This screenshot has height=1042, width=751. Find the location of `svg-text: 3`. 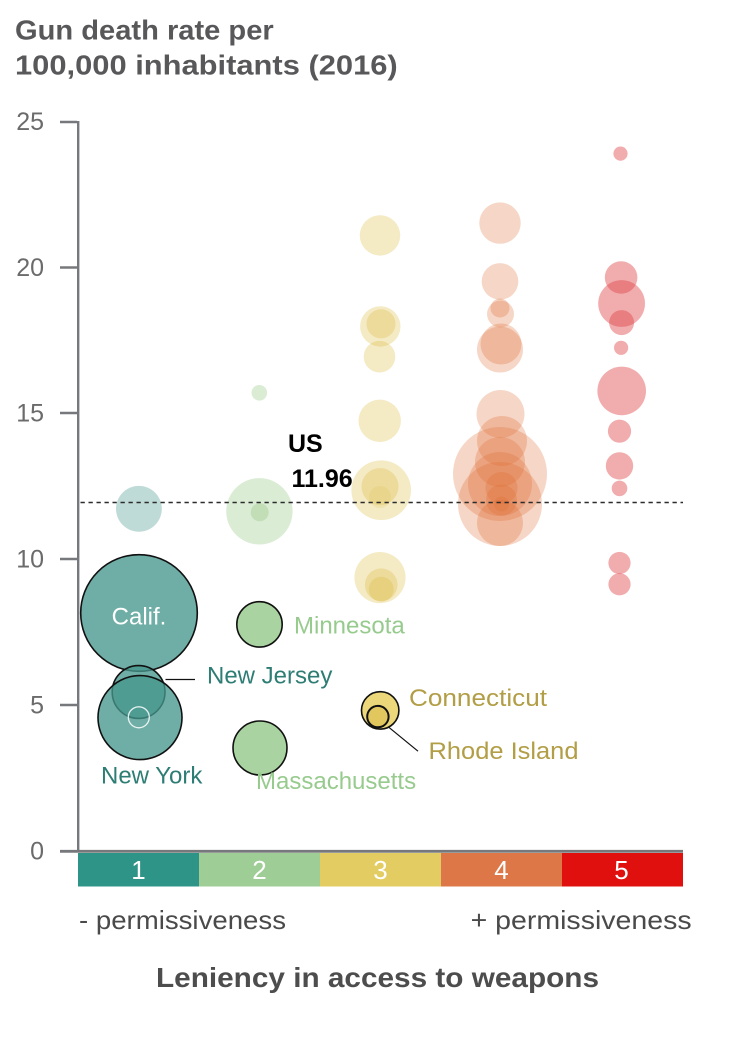

svg-text: 3 is located at coordinates (380, 870).